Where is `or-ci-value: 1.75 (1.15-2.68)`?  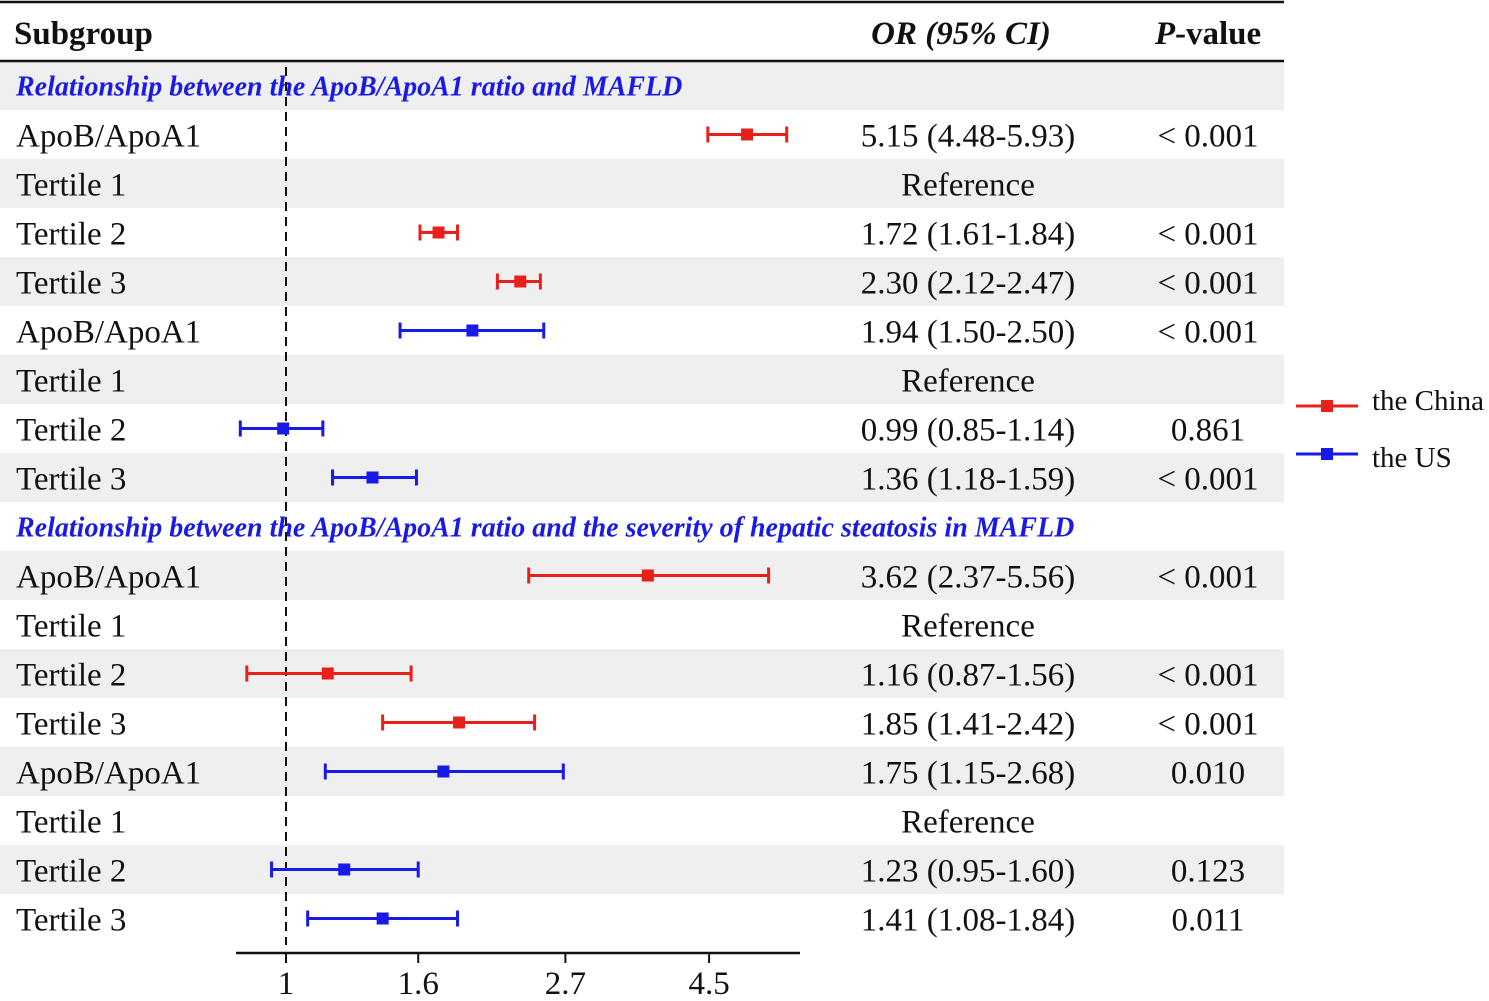 or-ci-value: 1.75 (1.15-2.68) is located at coordinates (968, 774).